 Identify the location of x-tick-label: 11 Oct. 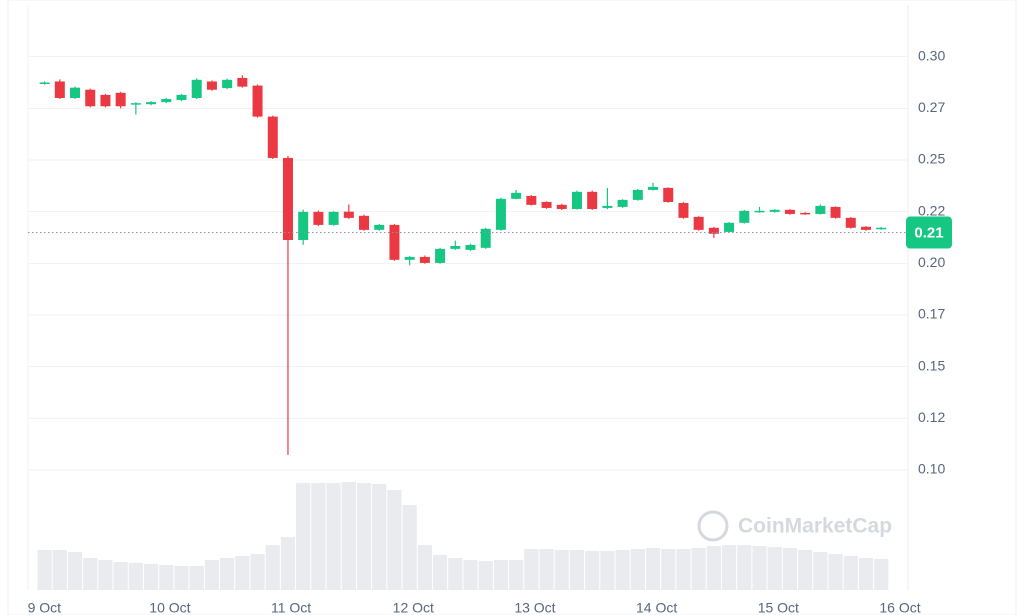
(291, 607).